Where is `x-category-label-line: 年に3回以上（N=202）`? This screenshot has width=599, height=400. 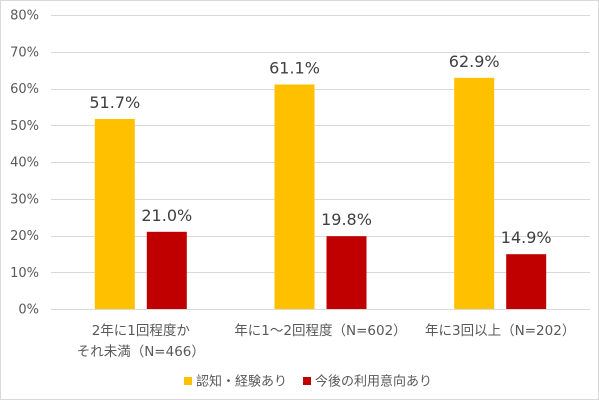 x-category-label-line: 年に3回以上（N=202） is located at coordinates (500, 331).